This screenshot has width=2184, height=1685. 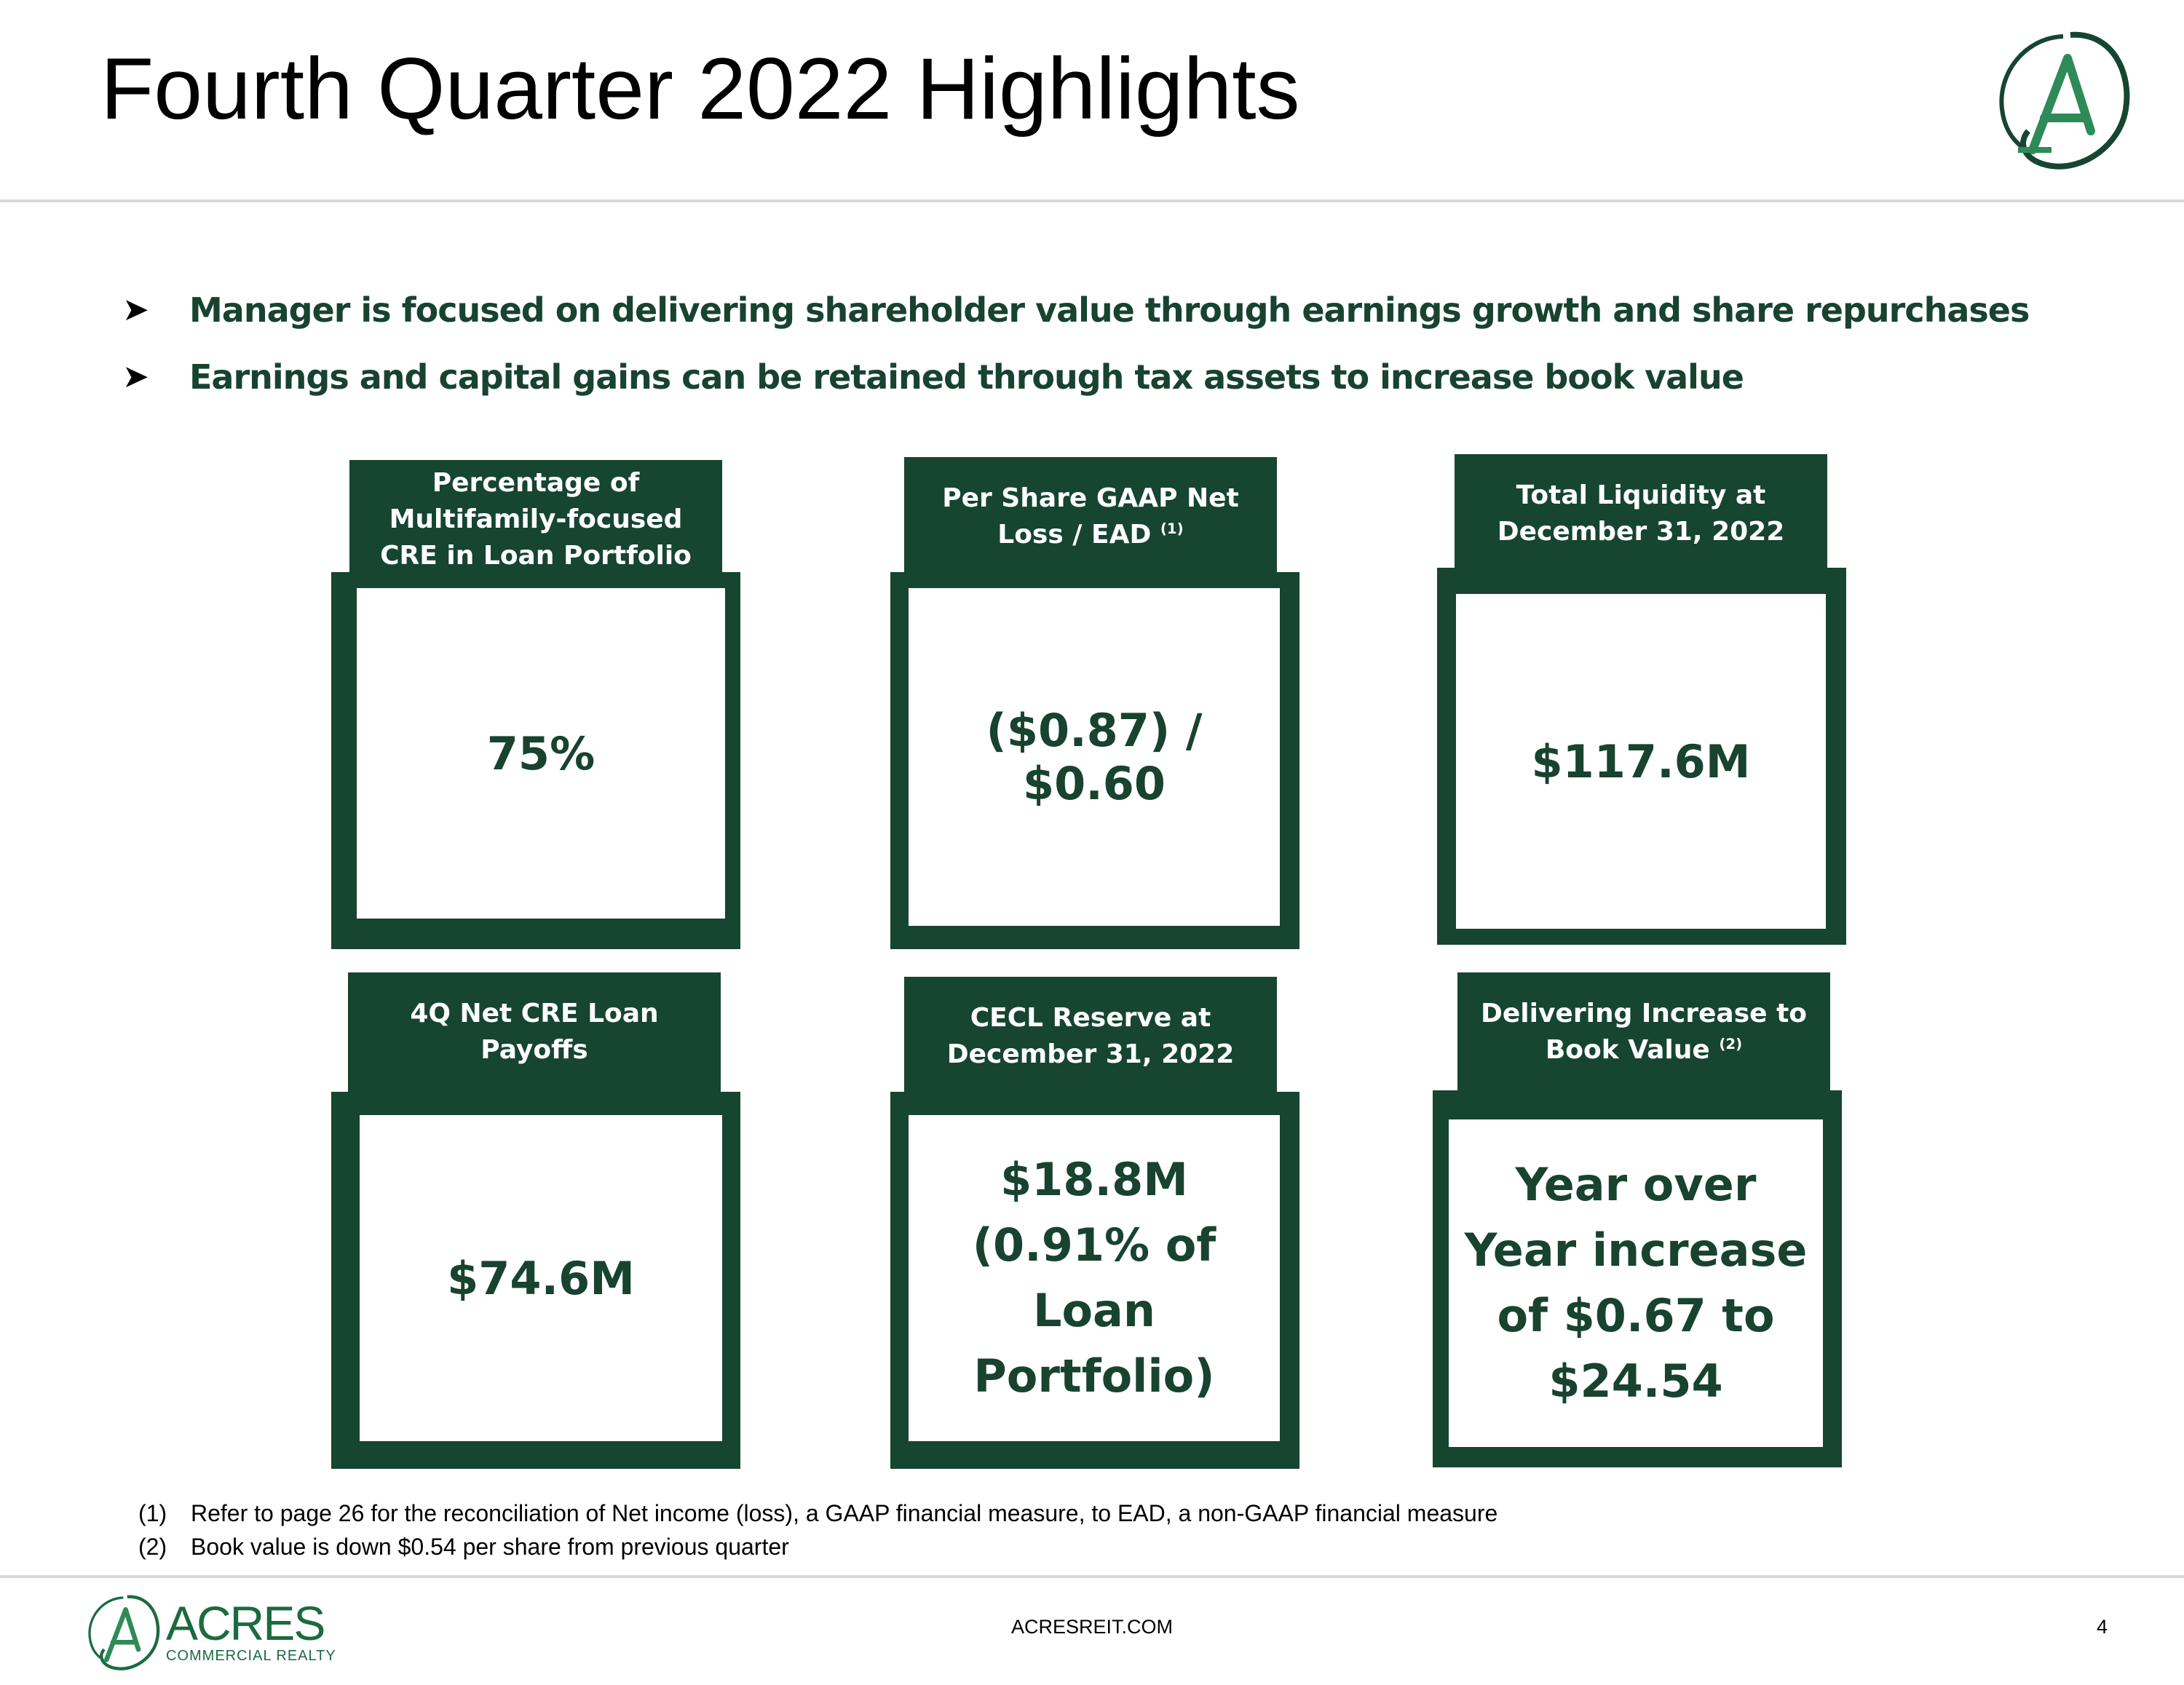 I want to click on card-value: $117.6M, so click(x=1641, y=761).